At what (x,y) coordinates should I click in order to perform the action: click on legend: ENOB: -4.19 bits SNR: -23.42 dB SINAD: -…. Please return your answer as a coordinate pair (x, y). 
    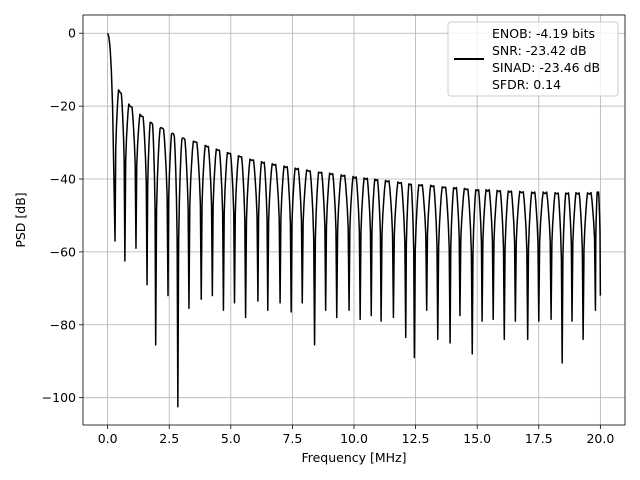
    Looking at the image, I should click on (533, 59).